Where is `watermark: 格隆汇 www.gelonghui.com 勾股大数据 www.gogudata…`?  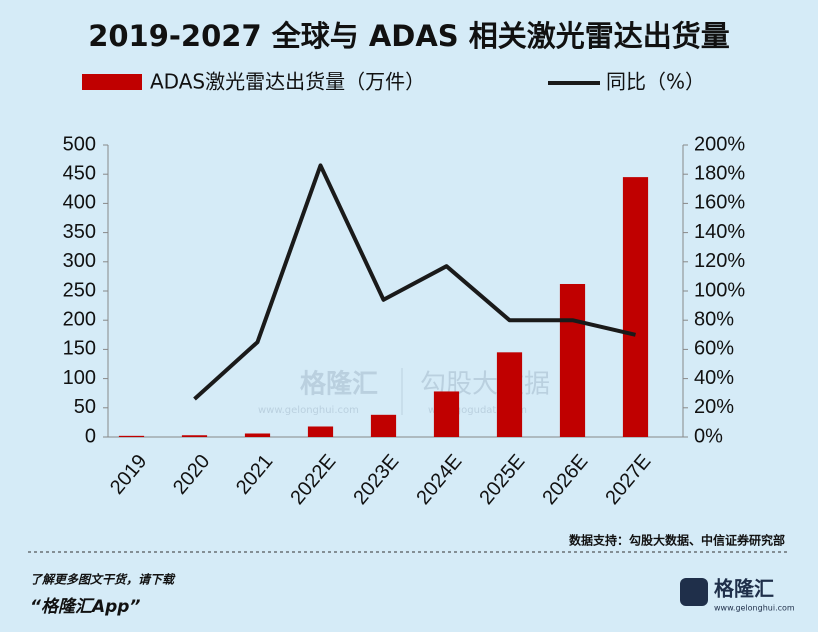
watermark: 格隆汇 www.gelonghui.com 勾股大数据 www.gogudata… is located at coordinates (404, 392).